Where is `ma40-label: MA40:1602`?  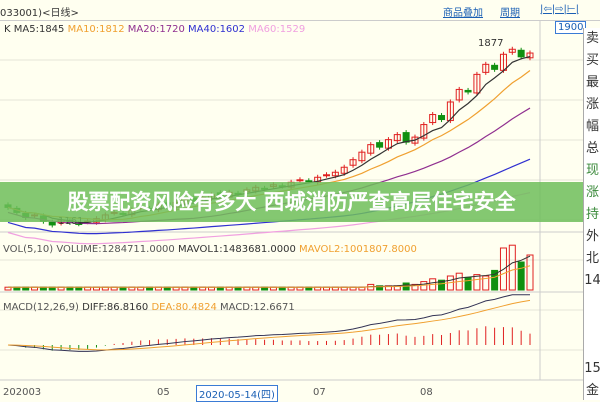
ma40-label: MA40:1602 is located at coordinates (217, 29).